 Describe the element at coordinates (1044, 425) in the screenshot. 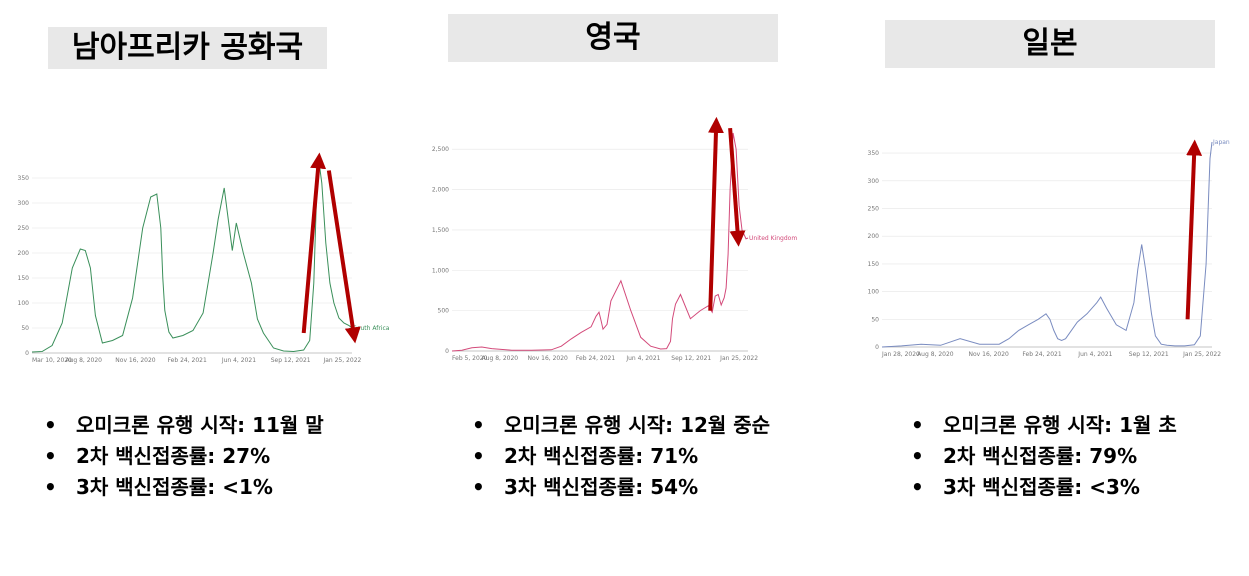

I see `bullet-omicron-start: • 오미크론 유행 시작: 1월 초` at that location.